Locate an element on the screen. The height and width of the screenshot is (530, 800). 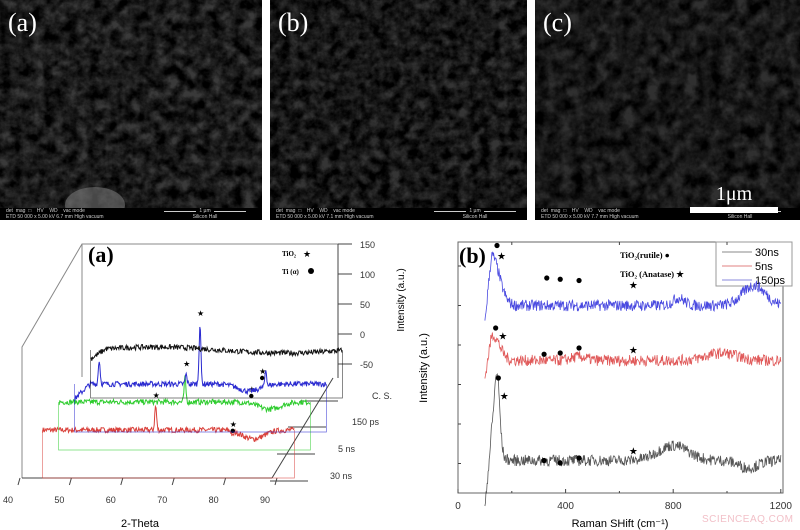
star-icon: ★ is located at coordinates (307, 254).